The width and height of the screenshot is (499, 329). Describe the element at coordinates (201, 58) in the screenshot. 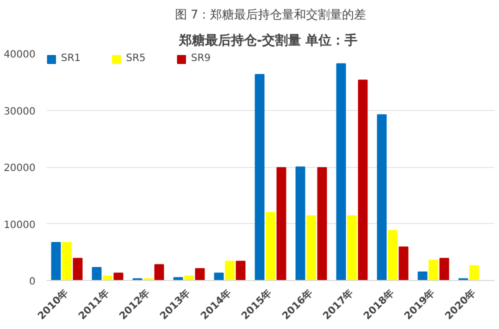

I see `legend-label: SR9` at that location.